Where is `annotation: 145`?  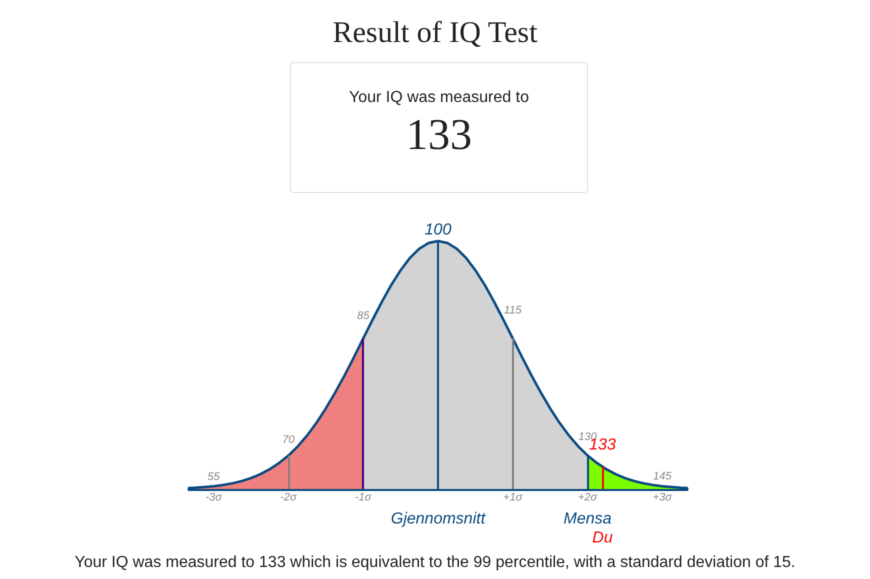
annotation: 145 is located at coordinates (662, 476).